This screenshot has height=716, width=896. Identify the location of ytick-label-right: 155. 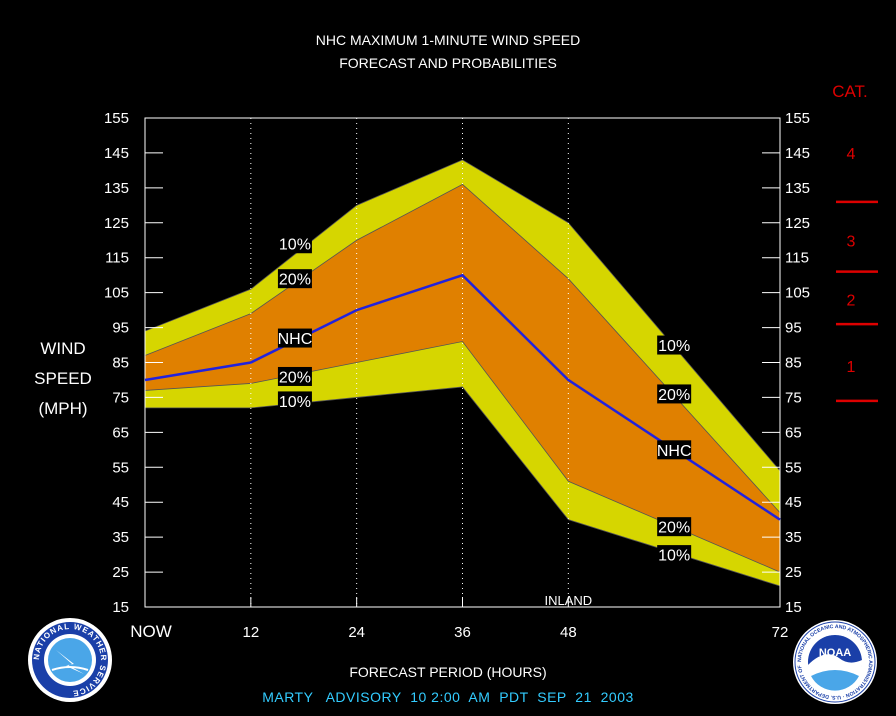
(797, 118).